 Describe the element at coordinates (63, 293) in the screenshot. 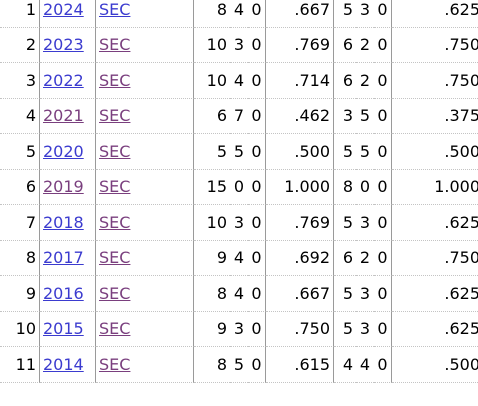

I see `year-link: 2016` at that location.